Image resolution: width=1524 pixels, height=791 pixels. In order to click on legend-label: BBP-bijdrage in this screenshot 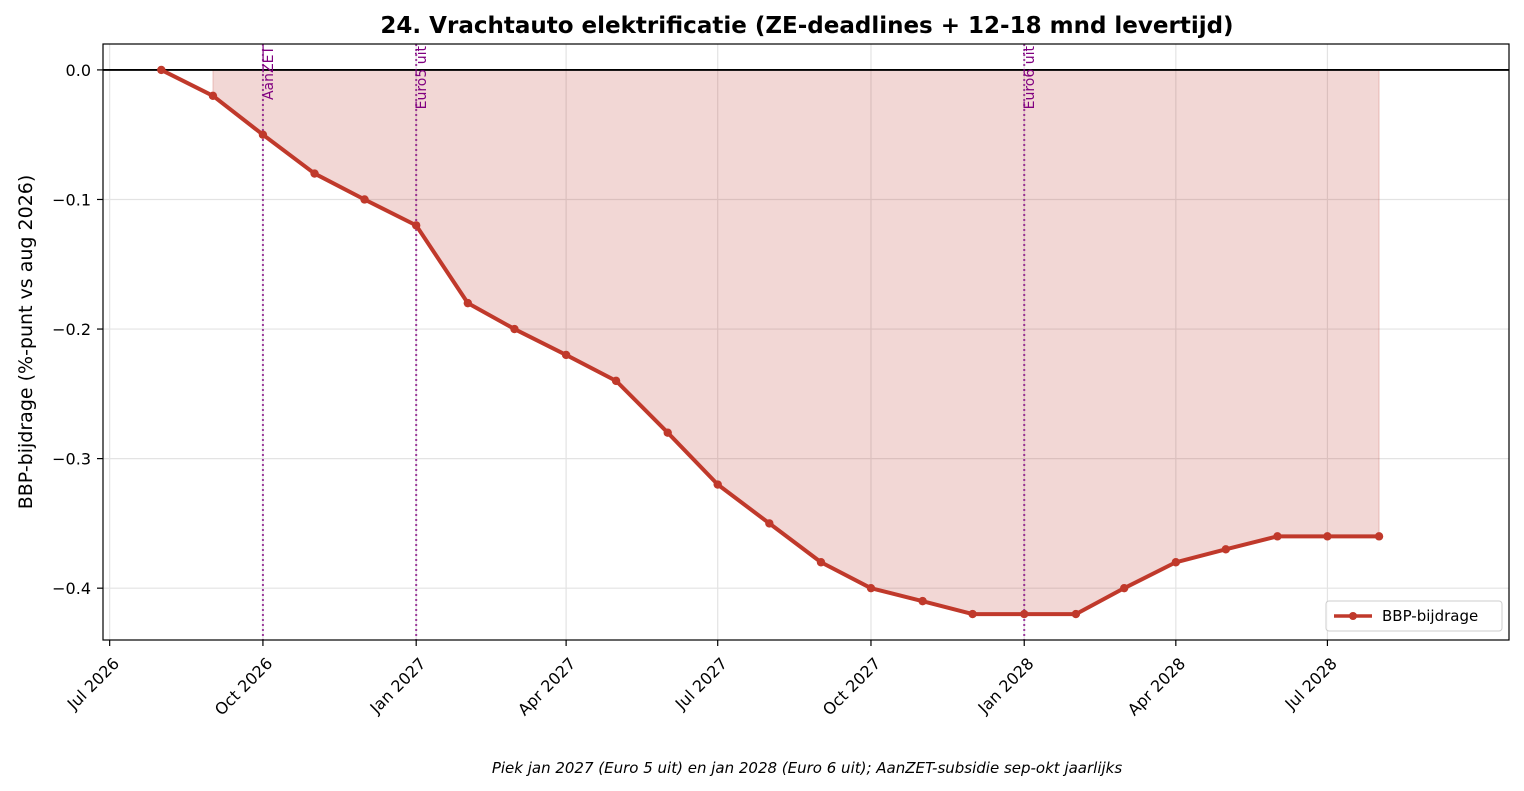, I will do `click(1430, 616)`.